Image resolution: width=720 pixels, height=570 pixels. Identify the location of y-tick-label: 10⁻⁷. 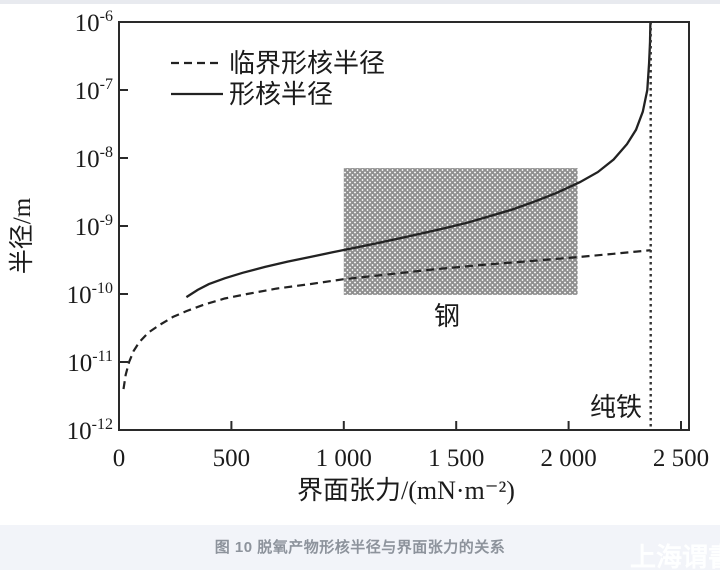
(94, 90).